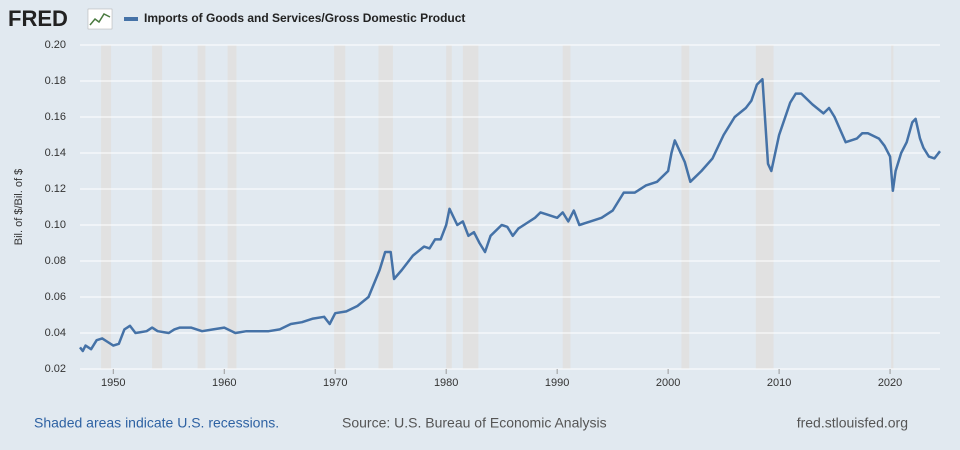 The image size is (960, 450). What do you see at coordinates (55, 153) in the screenshot?
I see `y-tick-label: 0.14` at bounding box center [55, 153].